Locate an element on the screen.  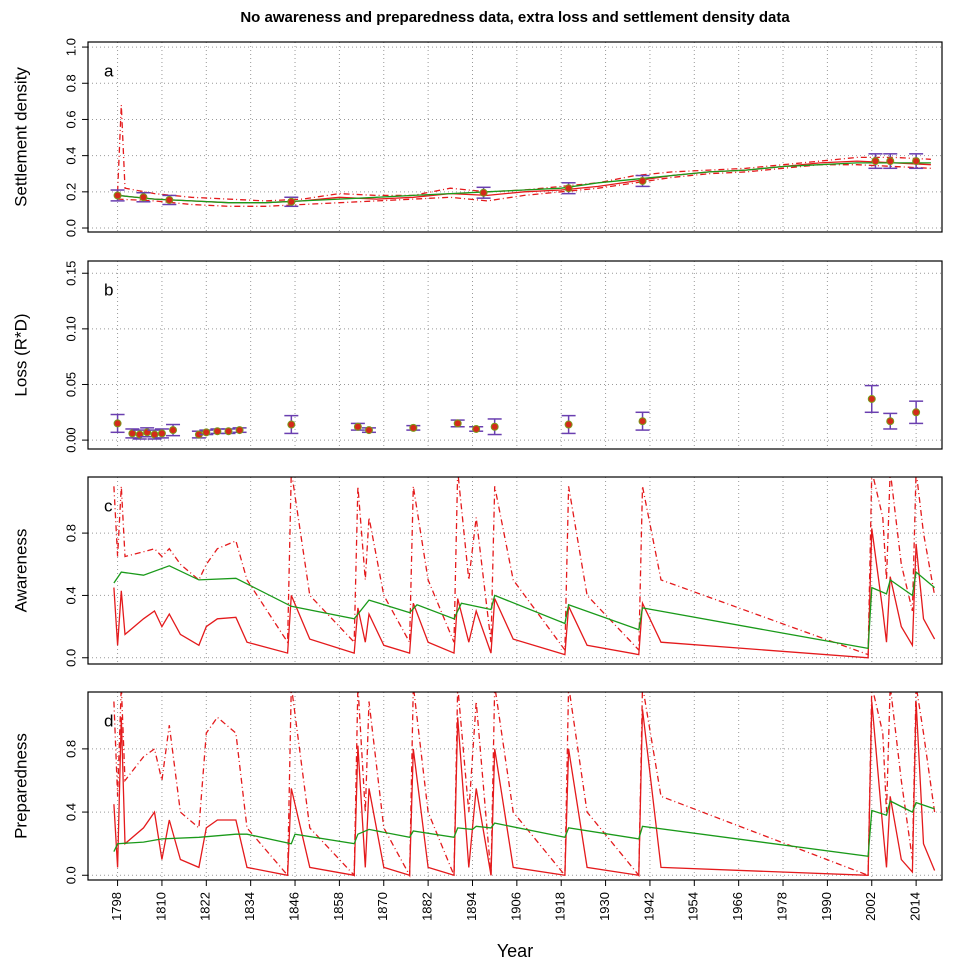
x-tick-label: 1822 is located at coordinates (205, 906).